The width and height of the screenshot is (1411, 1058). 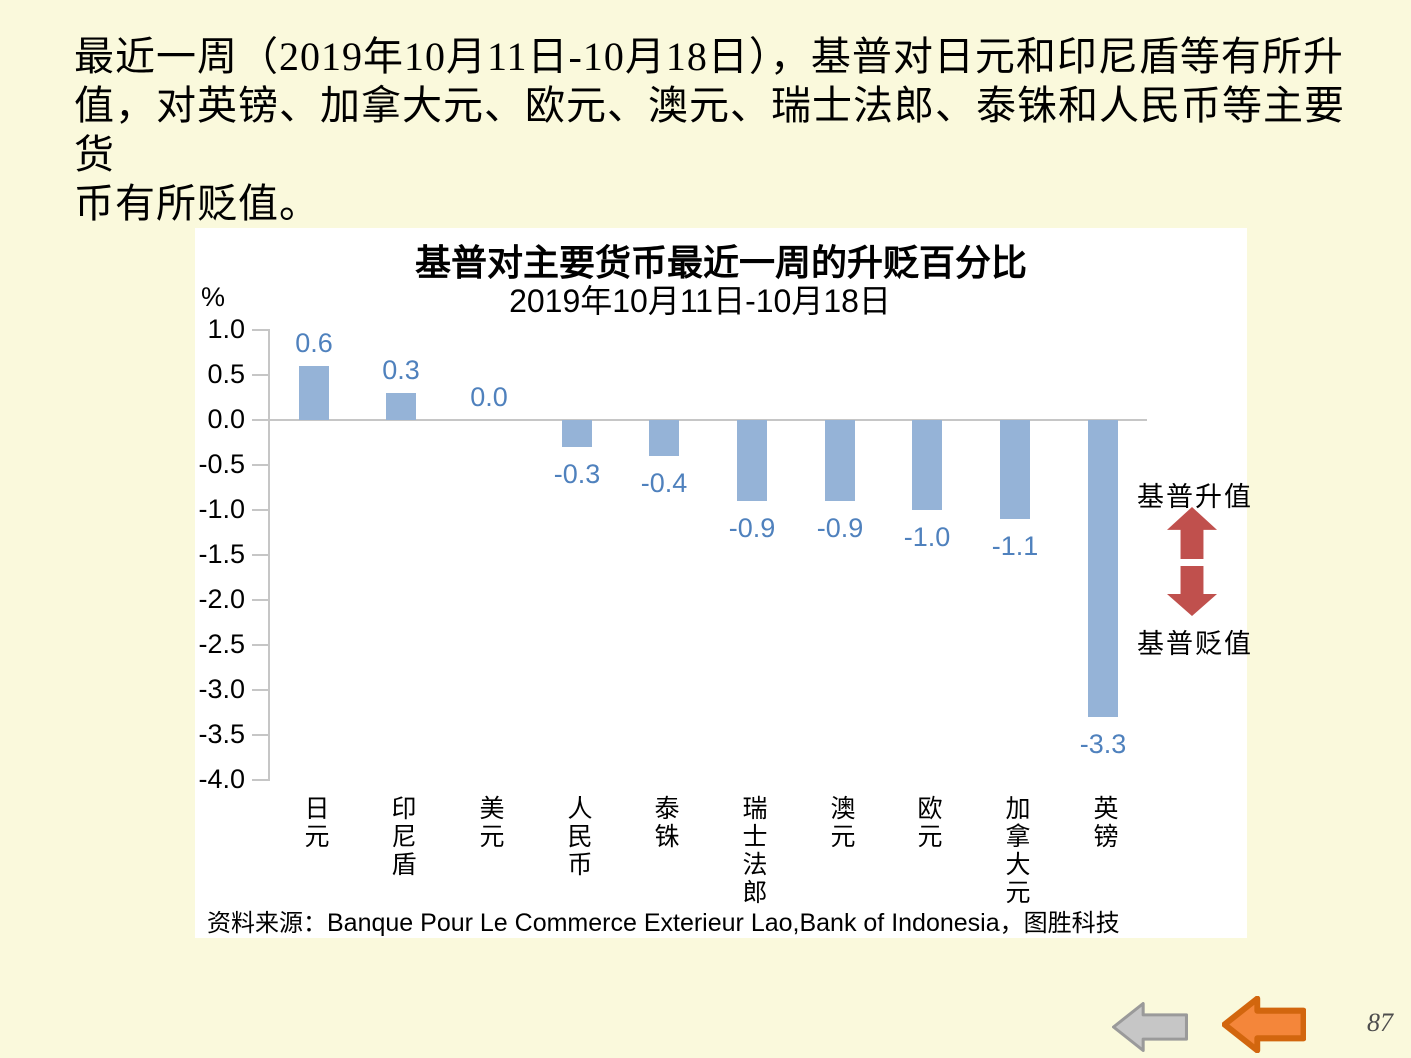 What do you see at coordinates (226, 419) in the screenshot?
I see `y-tick-label: 0.0` at bounding box center [226, 419].